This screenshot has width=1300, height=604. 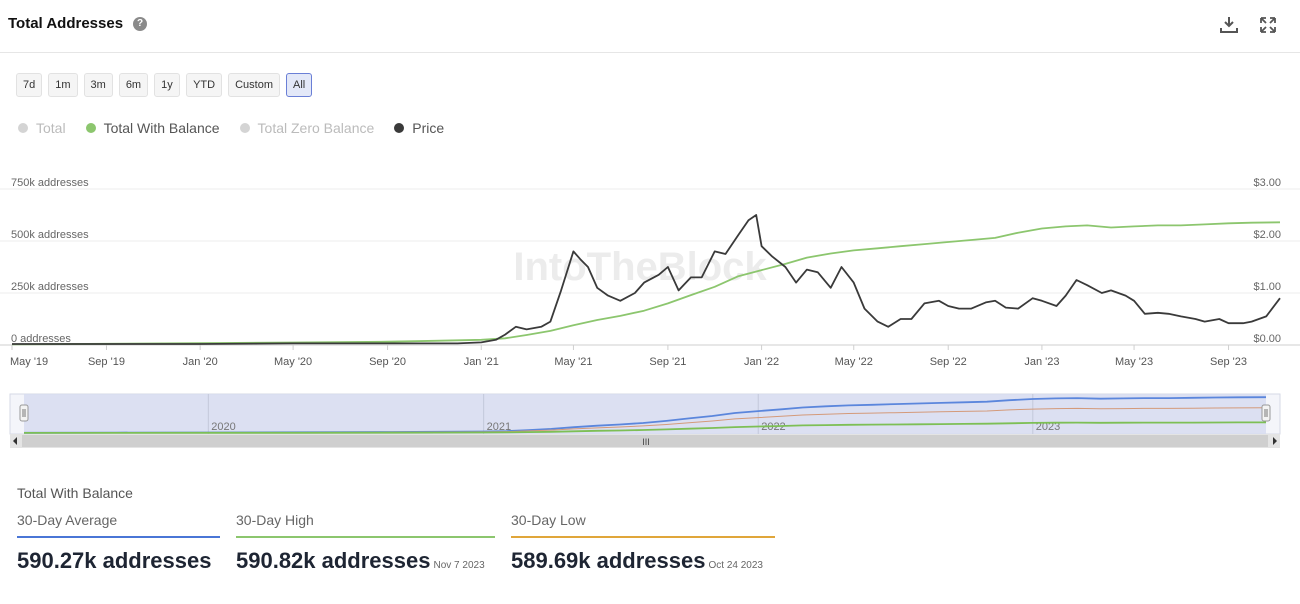 I want to click on x-tick-label: Sep '22, so click(x=948, y=362).